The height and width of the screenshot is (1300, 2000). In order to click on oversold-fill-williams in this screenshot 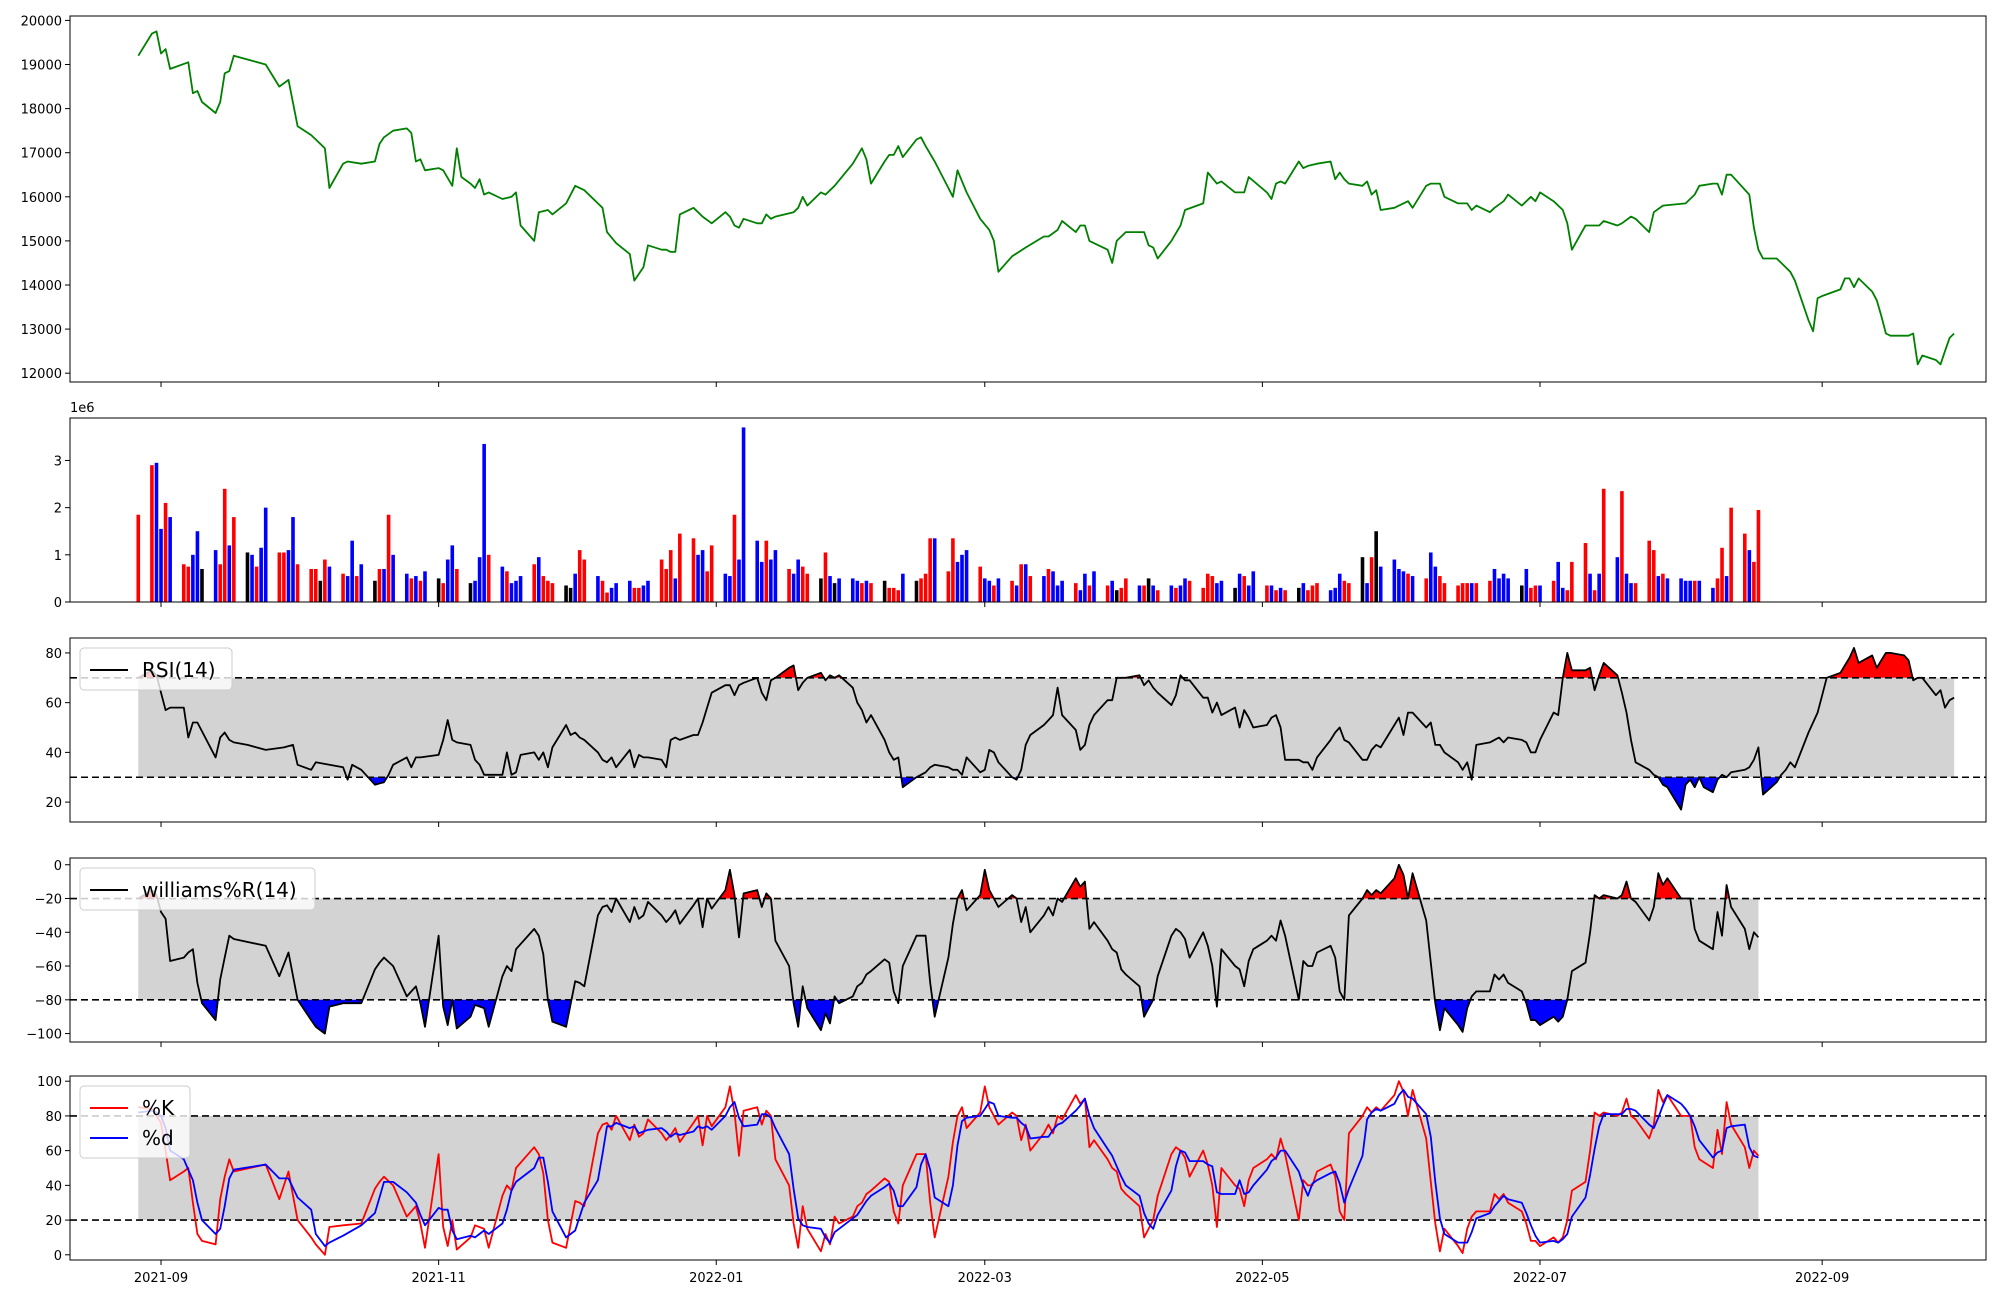, I will do `click(884, 1016)`.